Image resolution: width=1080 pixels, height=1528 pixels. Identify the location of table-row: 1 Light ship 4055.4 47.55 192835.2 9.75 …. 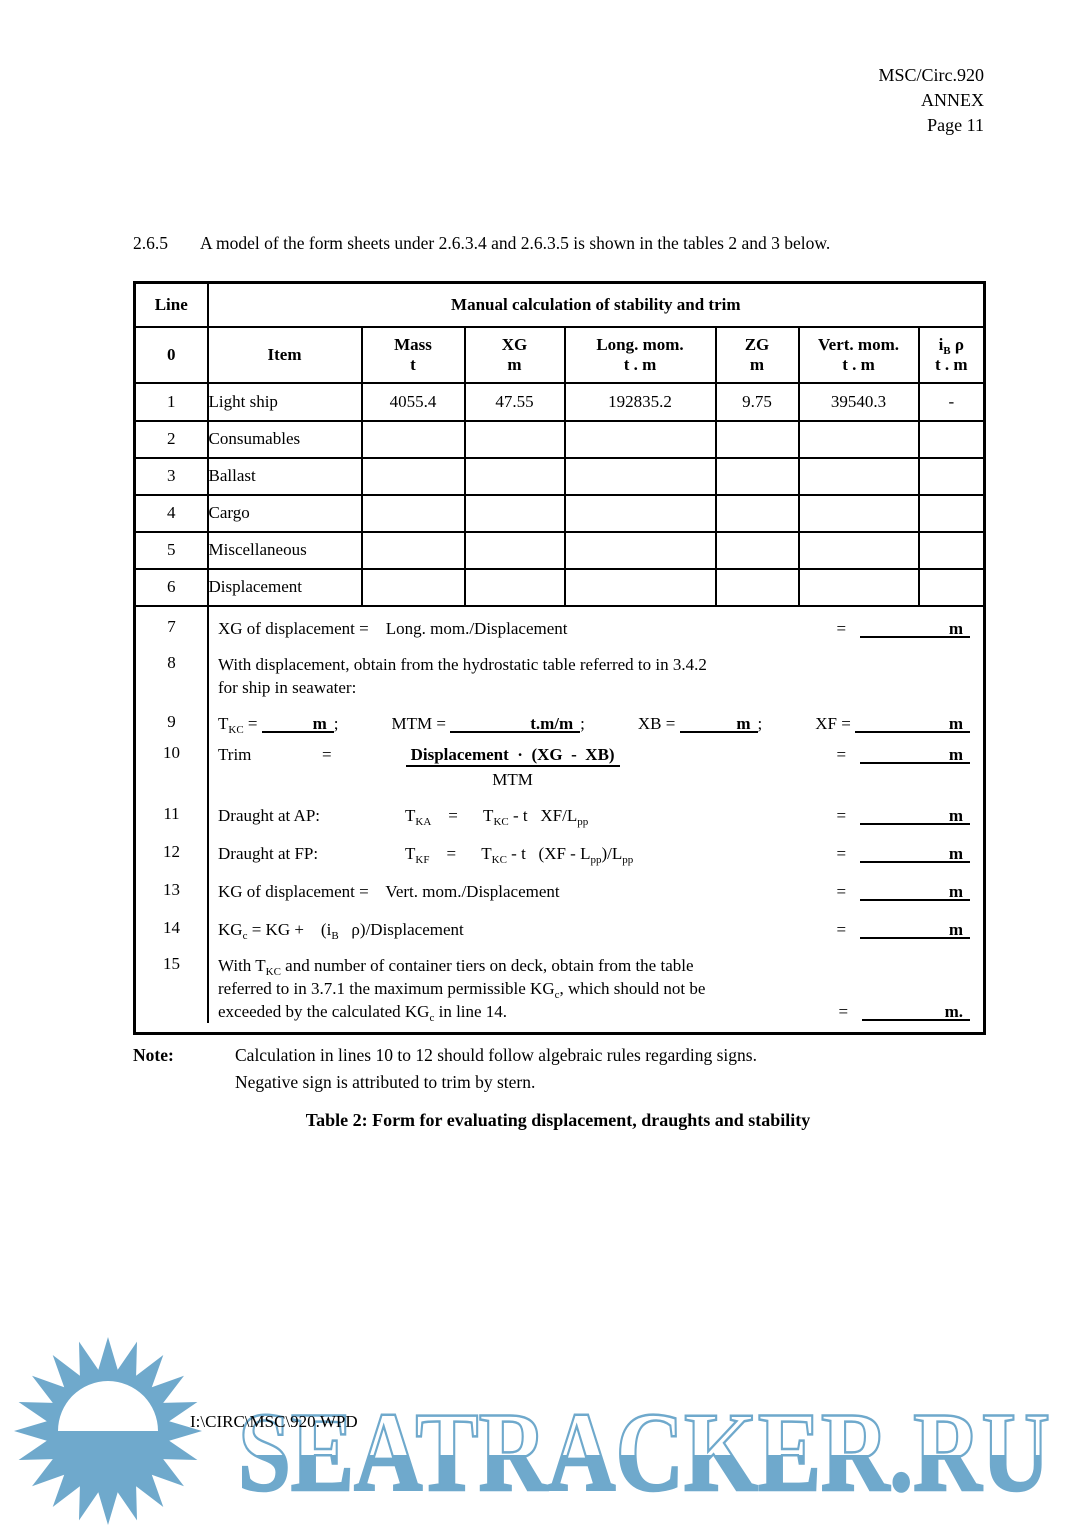
(559, 401).